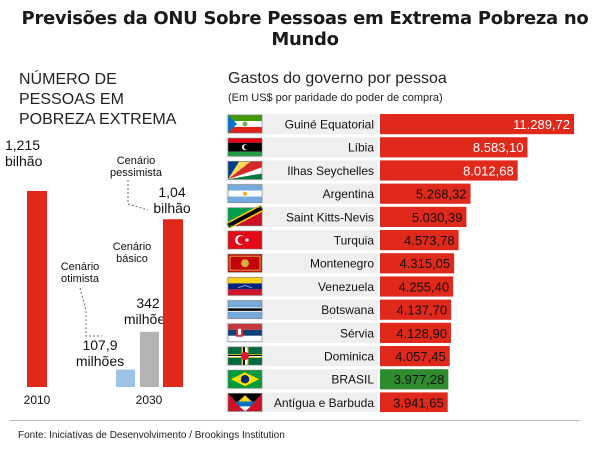  What do you see at coordinates (329, 125) in the screenshot?
I see `country-label: Guiné Equatorial` at bounding box center [329, 125].